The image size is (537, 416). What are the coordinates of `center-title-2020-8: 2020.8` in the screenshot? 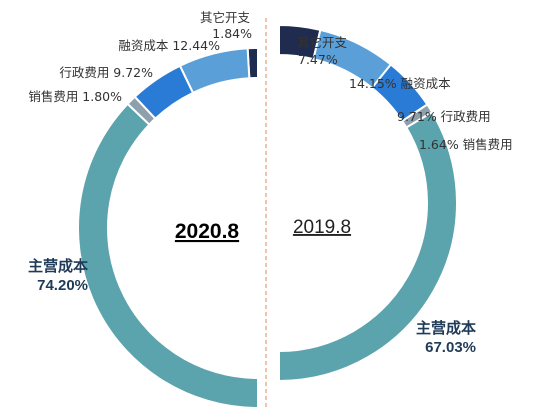 It's located at (207, 231).